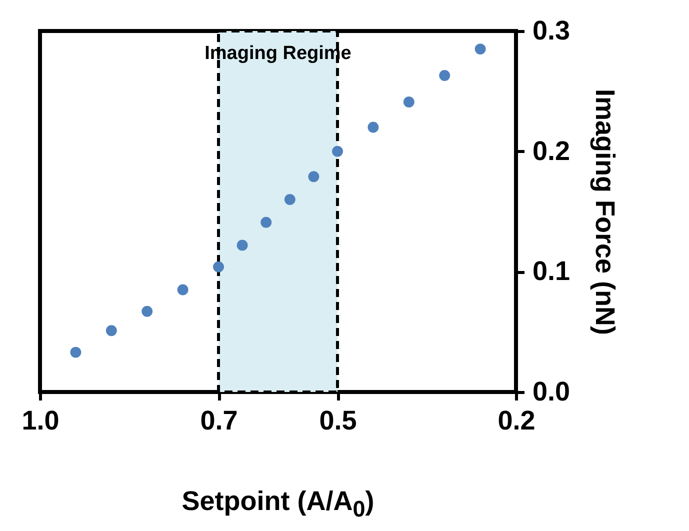 This screenshot has width=689, height=531. Describe the element at coordinates (551, 31) in the screenshot. I see `y-tick-label: 0.3` at that location.